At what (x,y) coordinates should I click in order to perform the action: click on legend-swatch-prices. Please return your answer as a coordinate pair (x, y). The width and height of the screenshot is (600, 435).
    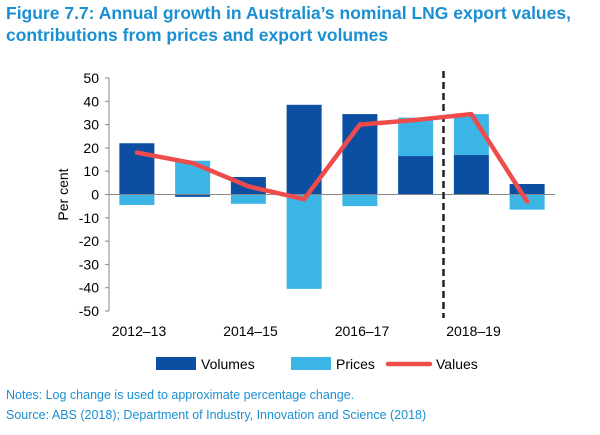
    Looking at the image, I should click on (311, 363).